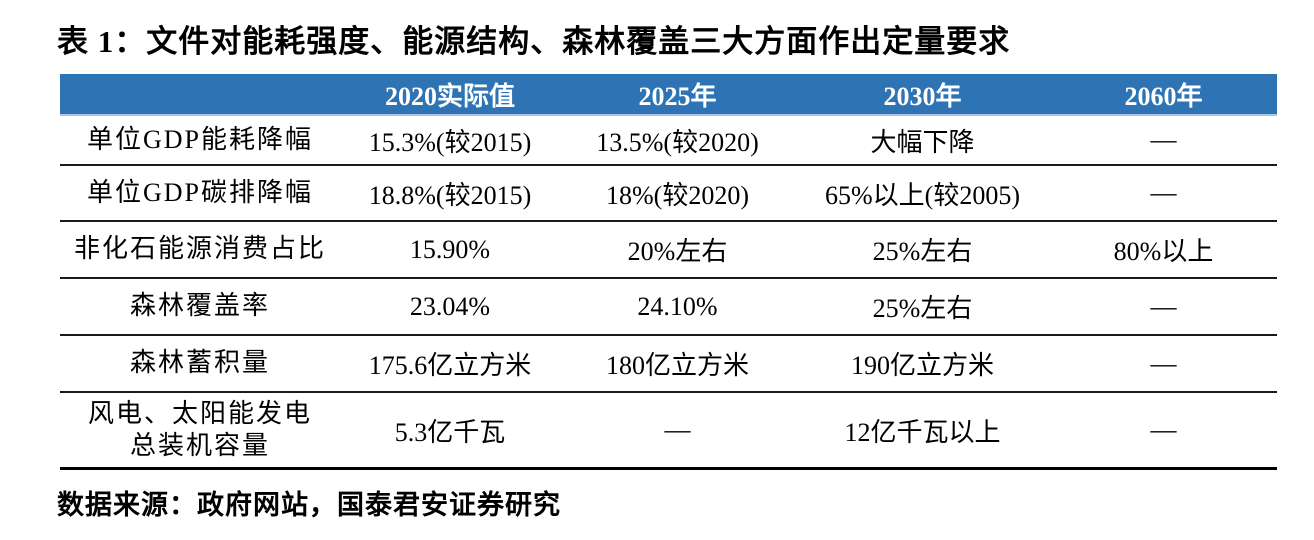  I want to click on table-cell: 15.3%(较2015), so click(450, 142).